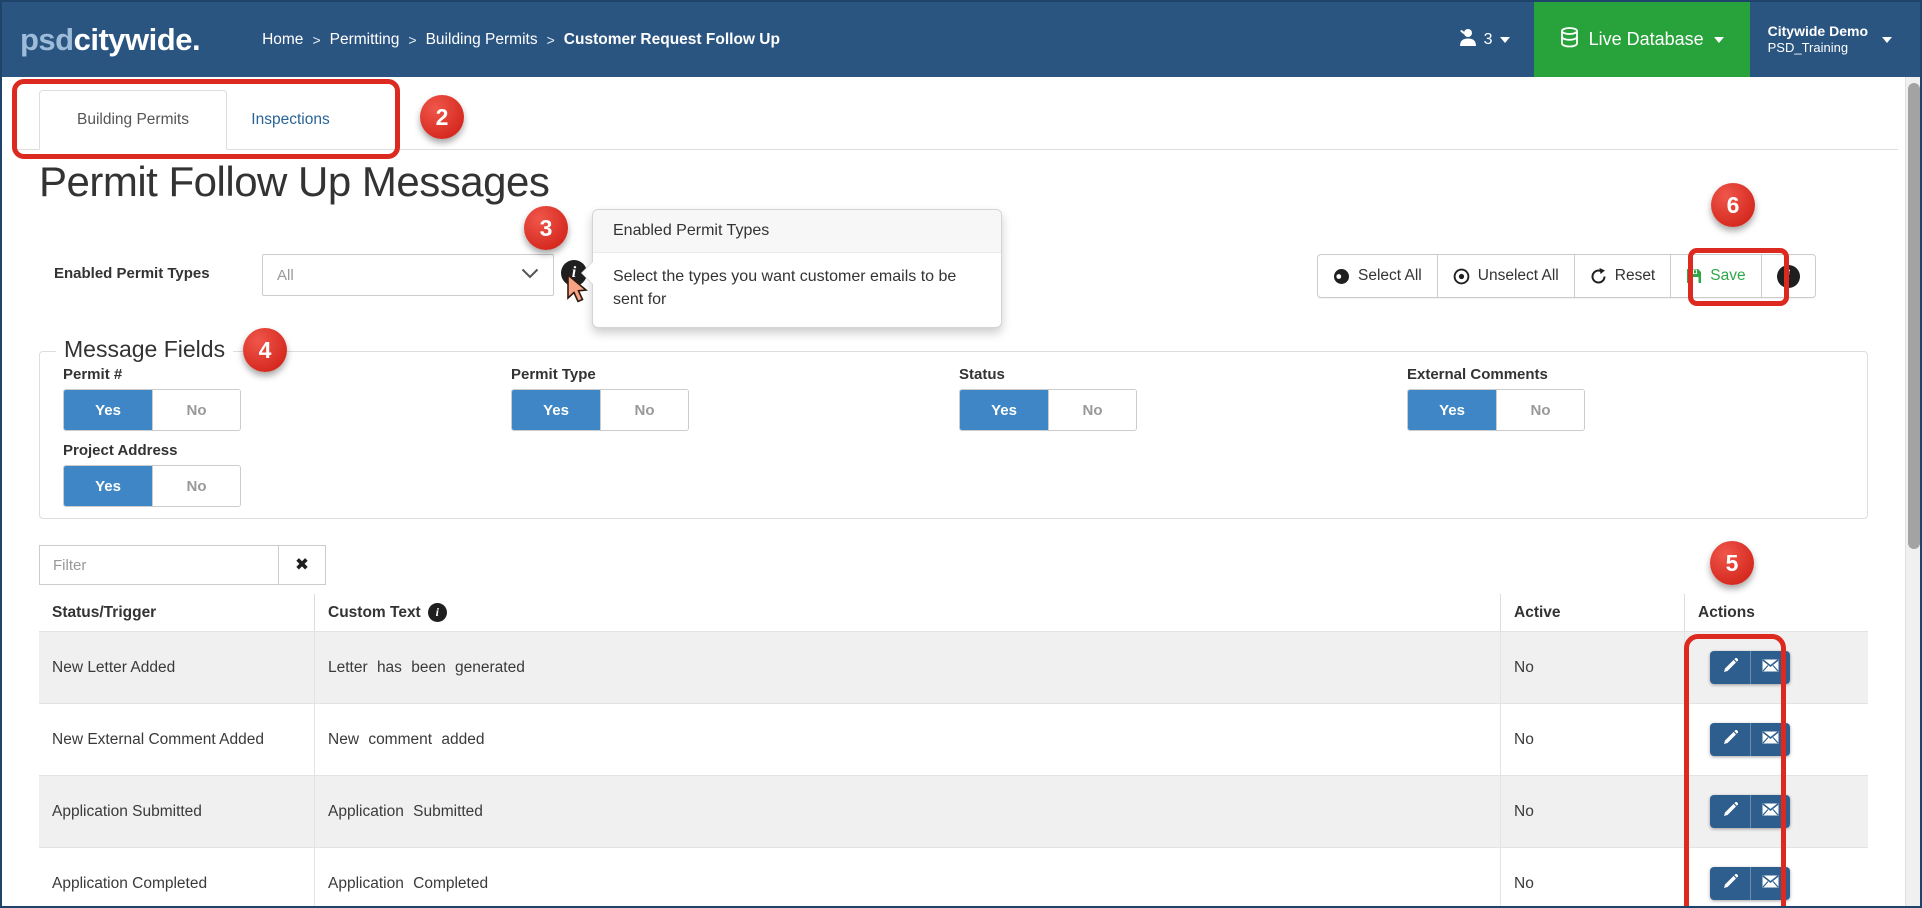 The width and height of the screenshot is (1922, 908). Describe the element at coordinates (290, 119) in the screenshot. I see `tab-inspections: Inspections` at that location.